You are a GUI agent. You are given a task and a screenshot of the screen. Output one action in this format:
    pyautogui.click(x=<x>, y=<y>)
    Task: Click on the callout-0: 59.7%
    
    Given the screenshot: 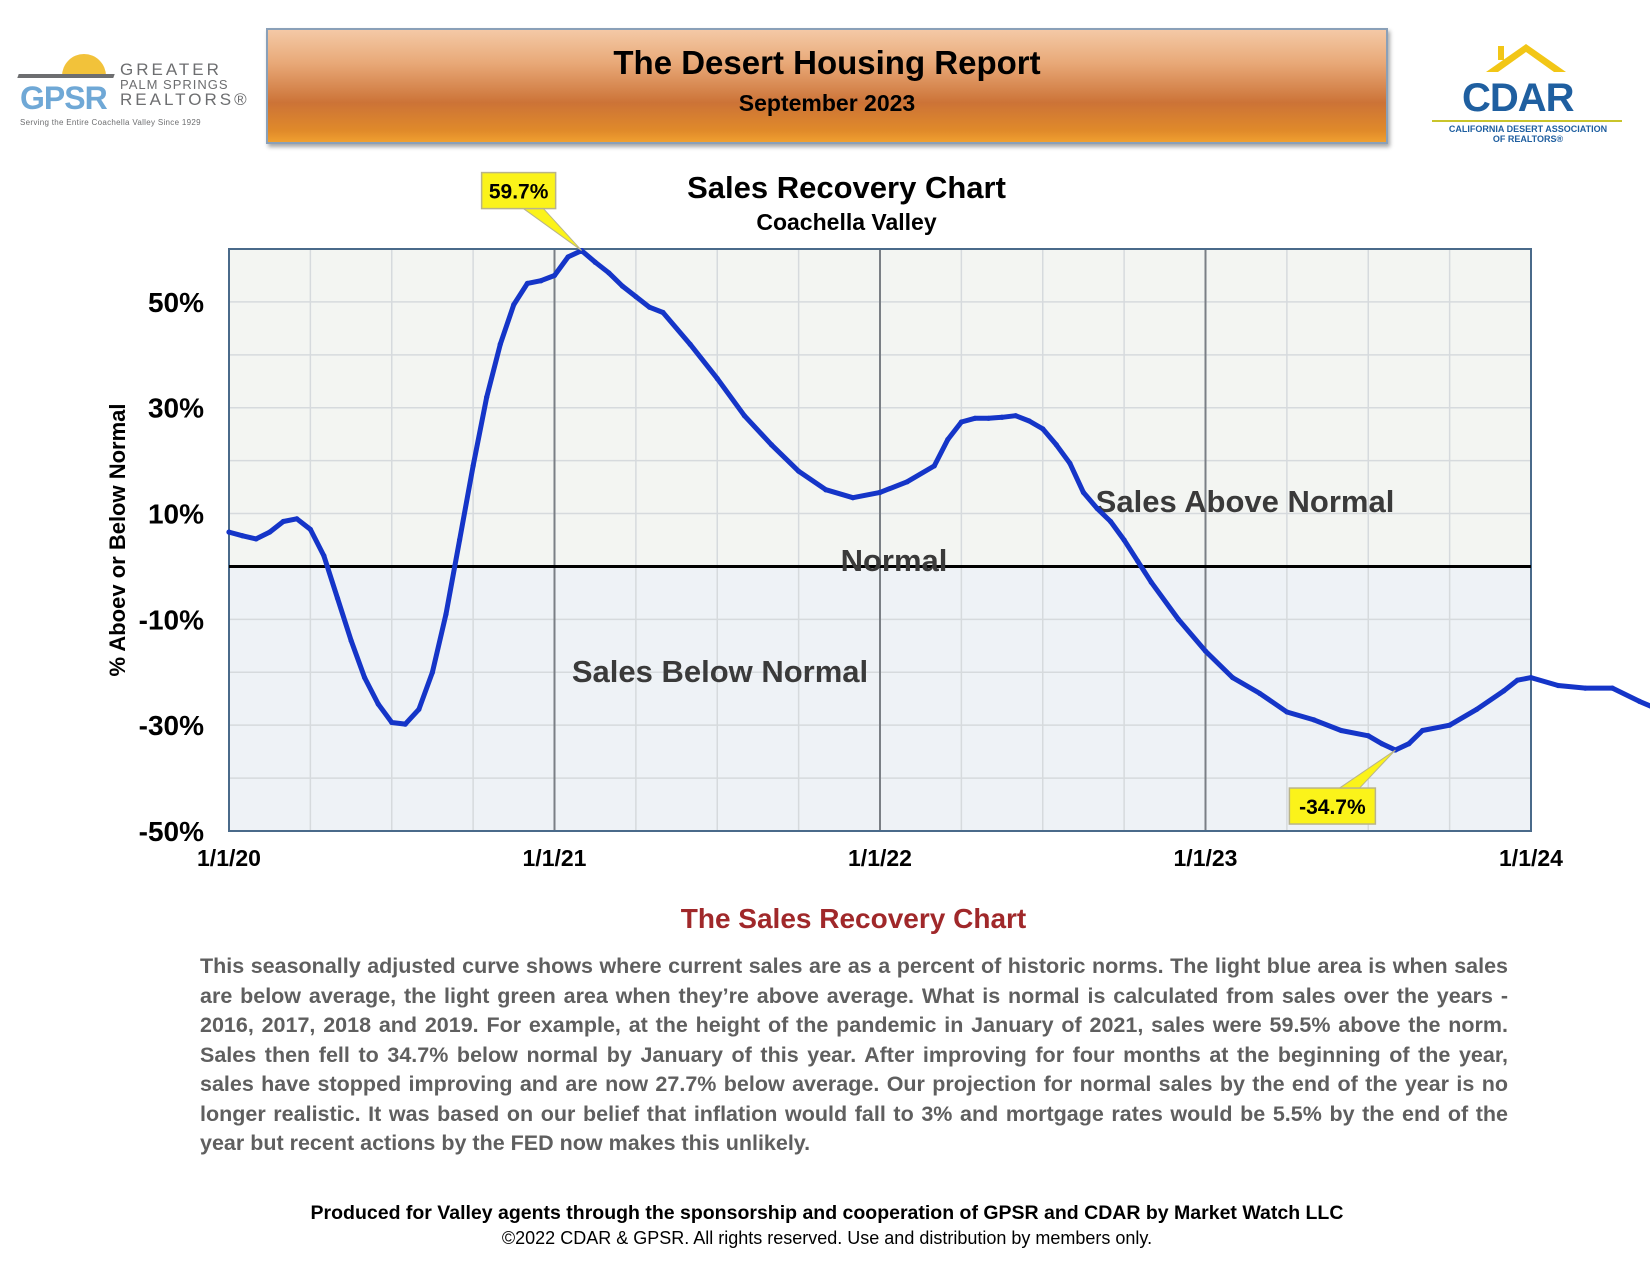 What is the action you would take?
    pyautogui.click(x=531, y=211)
    